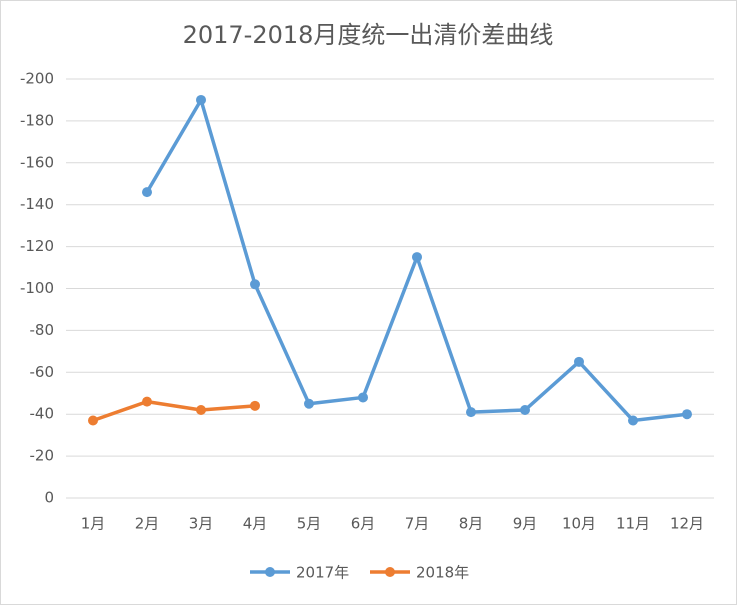 The image size is (737, 609). Describe the element at coordinates (417, 524) in the screenshot. I see `x-tick-label: 7月` at that location.